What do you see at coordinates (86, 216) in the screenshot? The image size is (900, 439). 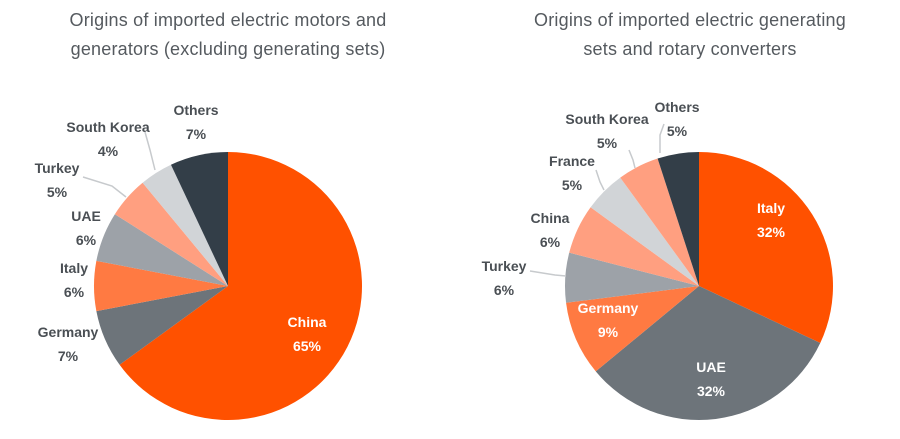 I see `pie-1-label-uae: UAE` at bounding box center [86, 216].